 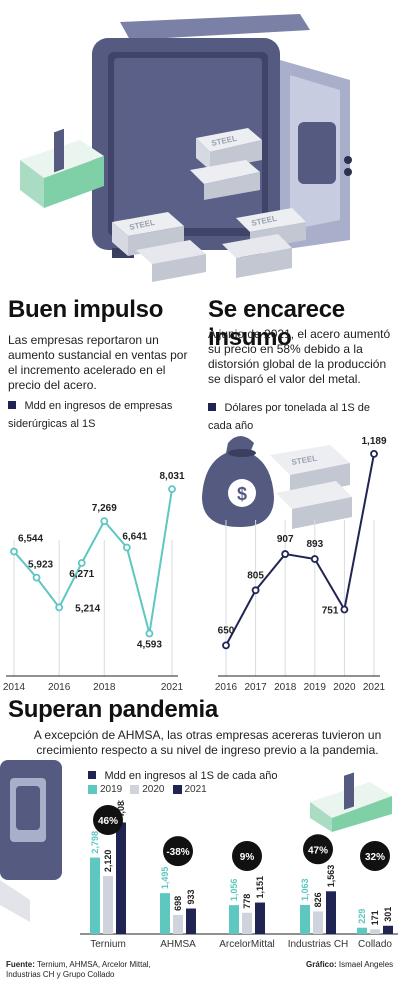 What do you see at coordinates (234, 890) in the screenshot?
I see `bar-value-label: 1,056` at bounding box center [234, 890].